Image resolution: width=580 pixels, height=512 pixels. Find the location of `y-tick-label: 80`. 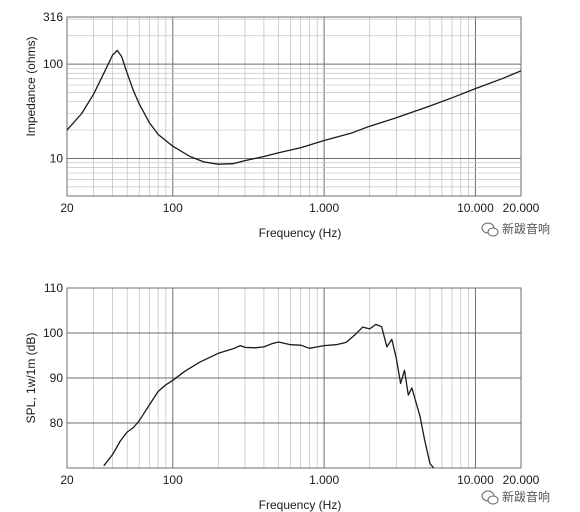

y-tick-label: 80 is located at coordinates (57, 423).